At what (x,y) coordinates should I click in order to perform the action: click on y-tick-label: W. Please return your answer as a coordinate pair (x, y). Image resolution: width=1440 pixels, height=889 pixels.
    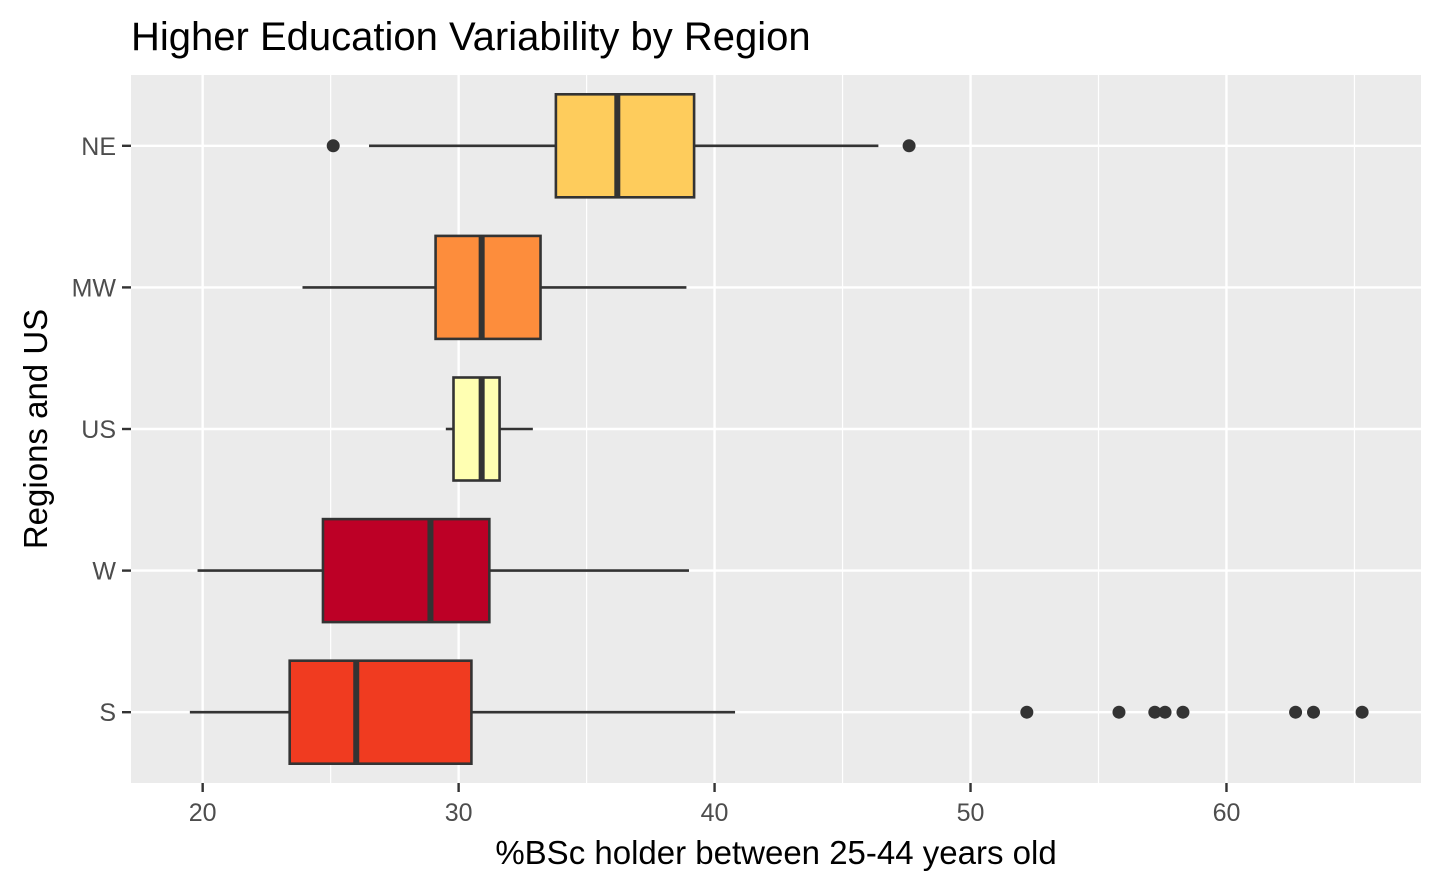
    Looking at the image, I should click on (104, 572).